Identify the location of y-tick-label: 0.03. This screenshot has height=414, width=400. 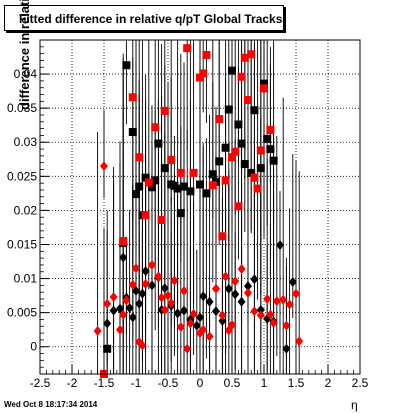
(26, 142).